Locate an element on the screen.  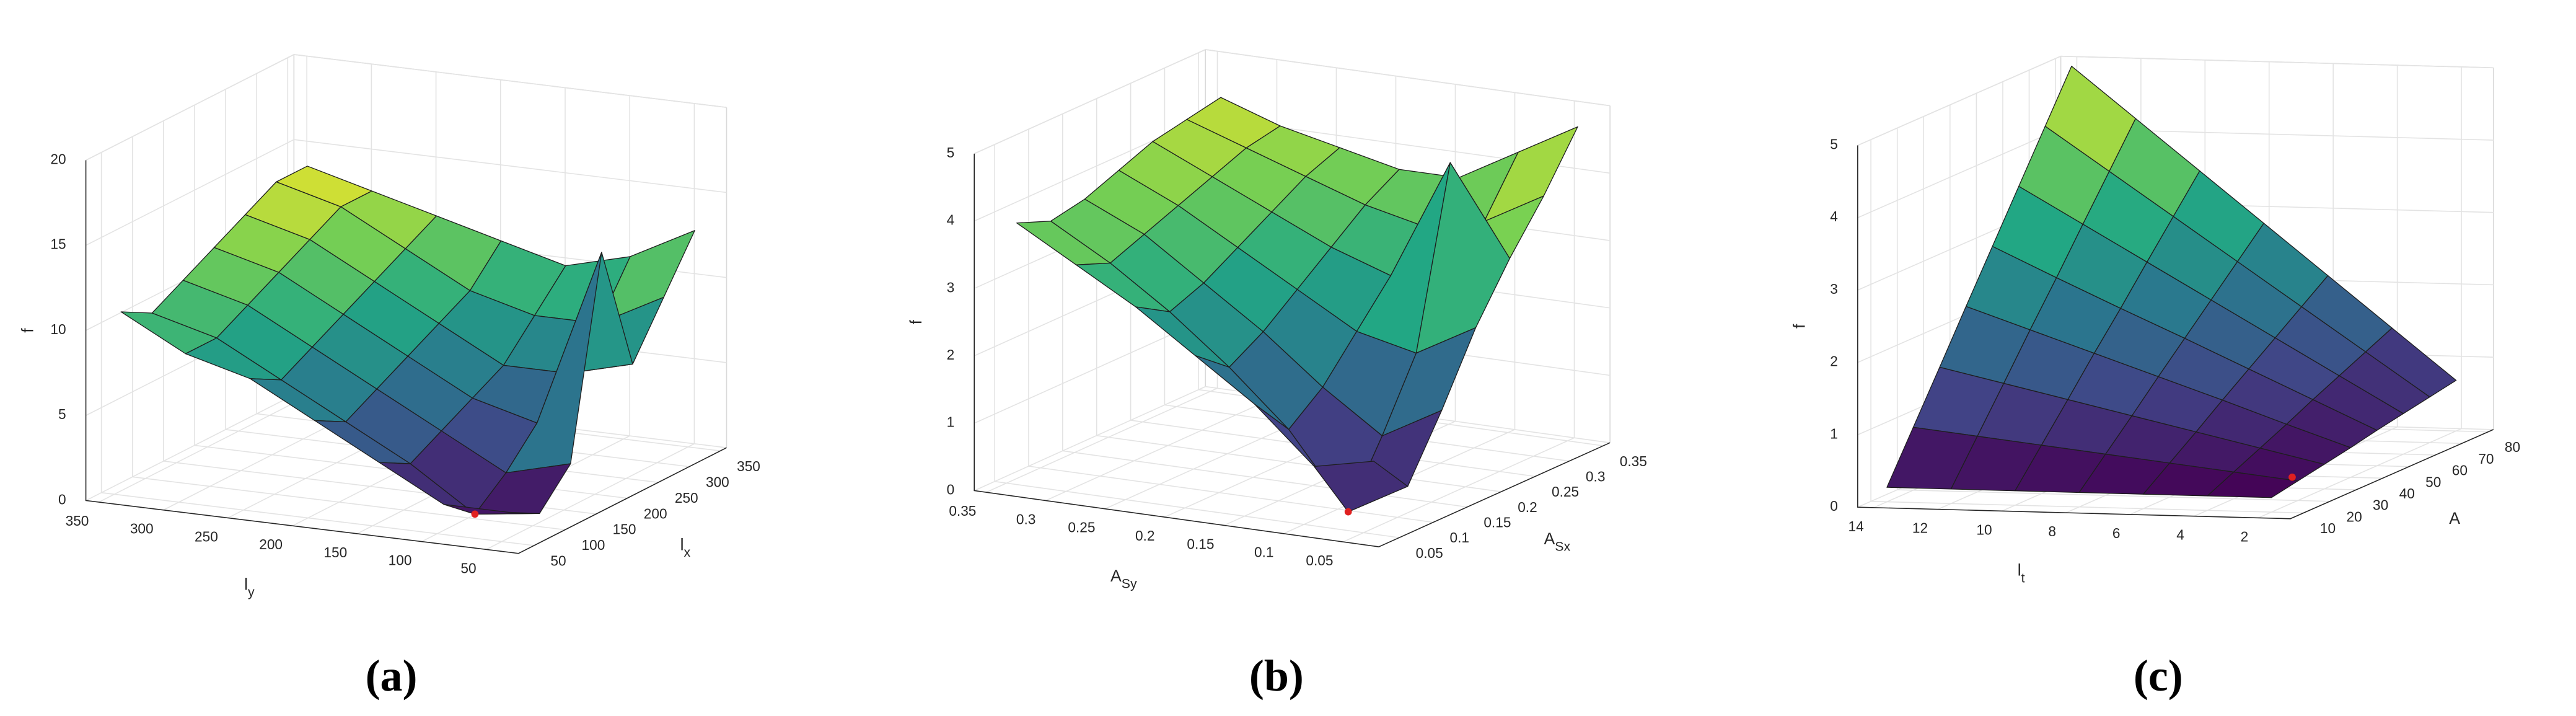
x-tick-label: 0.2 is located at coordinates (1528, 507).